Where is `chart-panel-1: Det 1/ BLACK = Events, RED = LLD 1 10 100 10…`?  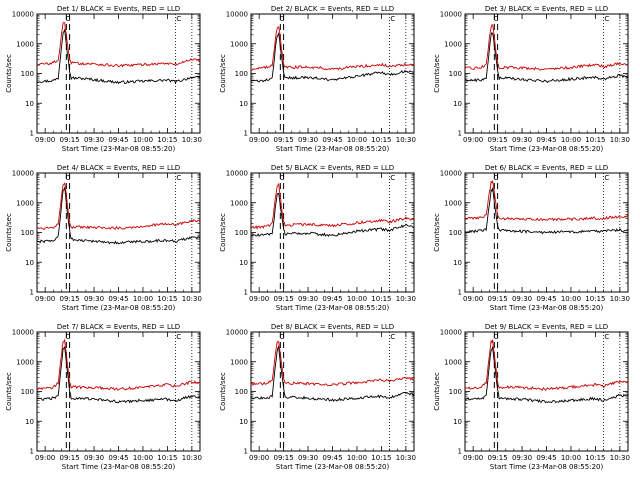 chart-panel-1: Det 1/ BLACK = Events, RED = LLD 1 10 100 10… is located at coordinates (103, 79).